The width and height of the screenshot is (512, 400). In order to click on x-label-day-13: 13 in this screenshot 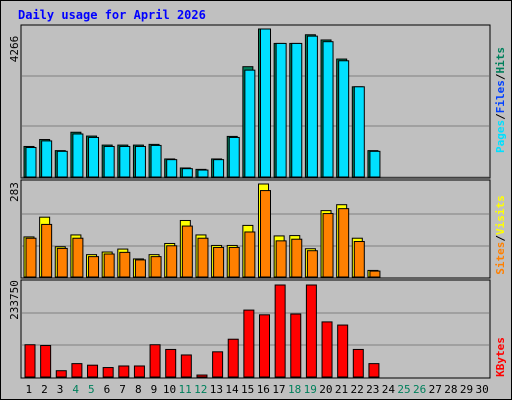, I will do `click(216, 389)`.